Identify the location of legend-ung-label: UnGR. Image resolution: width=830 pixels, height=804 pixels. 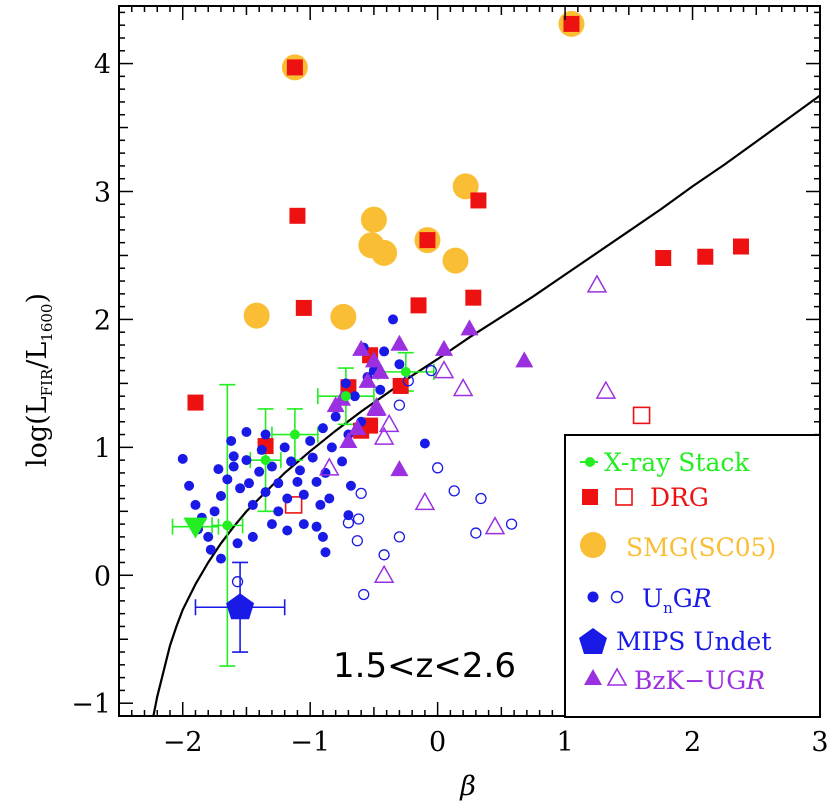
(677, 600).